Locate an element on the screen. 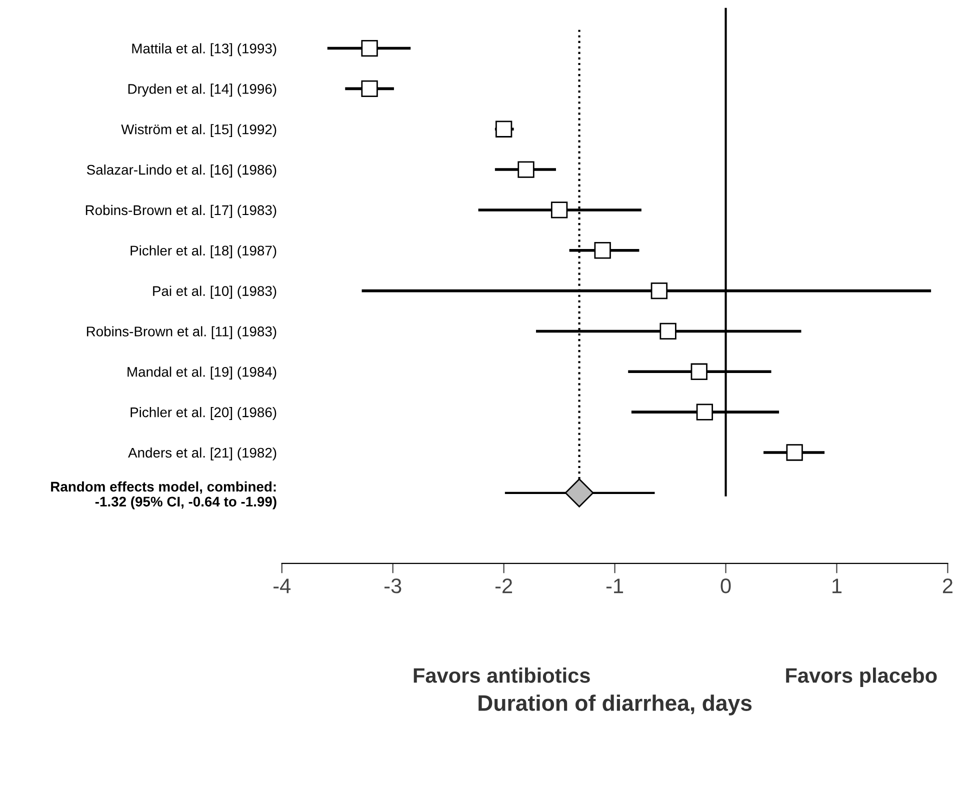 The image size is (972, 785). x-tick-label: -2 is located at coordinates (503, 586).